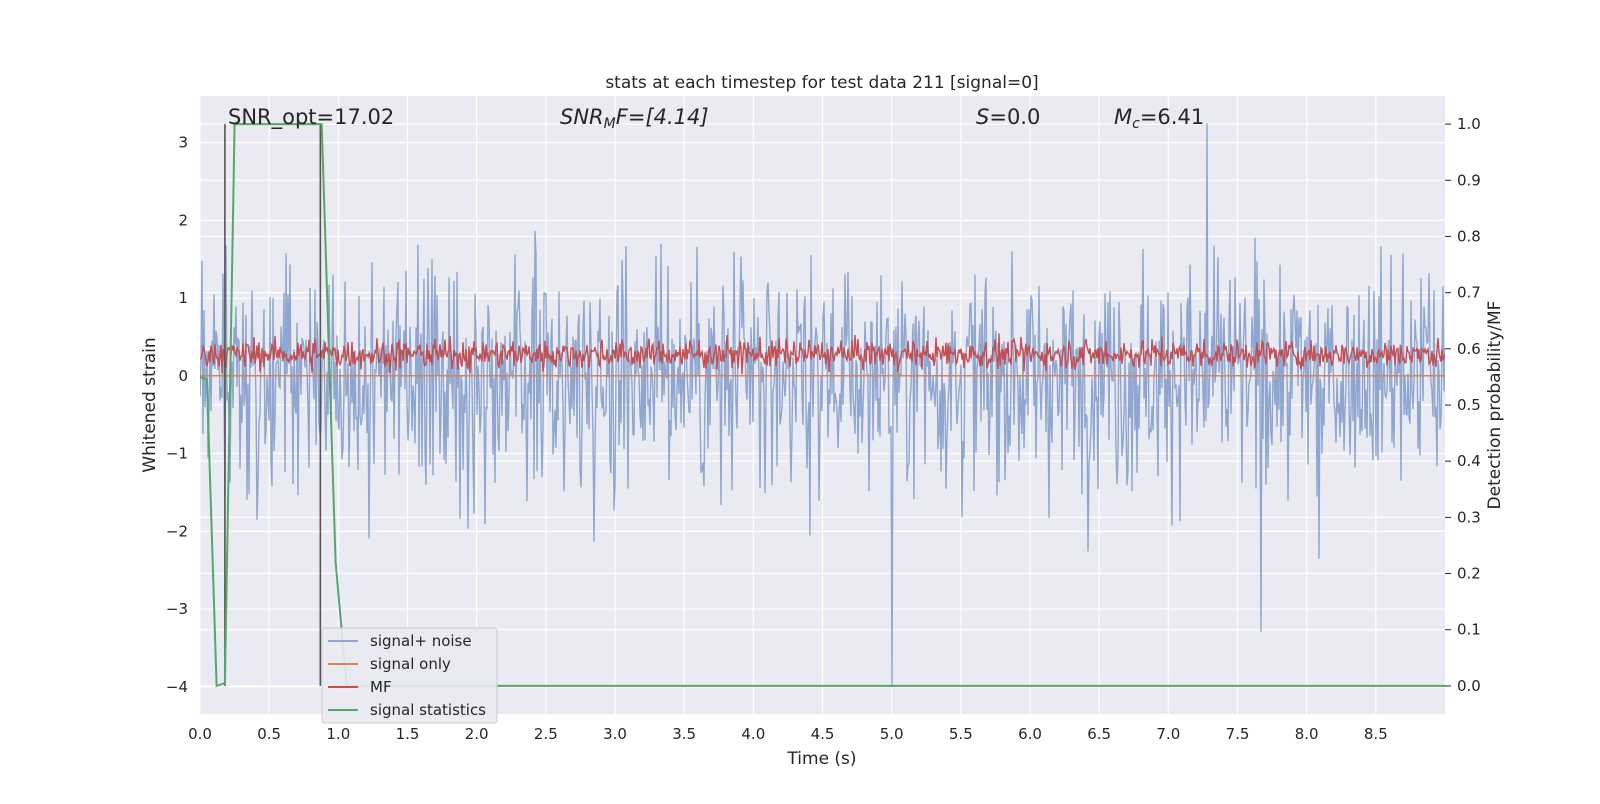 Image resolution: width=1600 pixels, height=804 pixels. I want to click on x-tick-label: 8.0, so click(1307, 734).